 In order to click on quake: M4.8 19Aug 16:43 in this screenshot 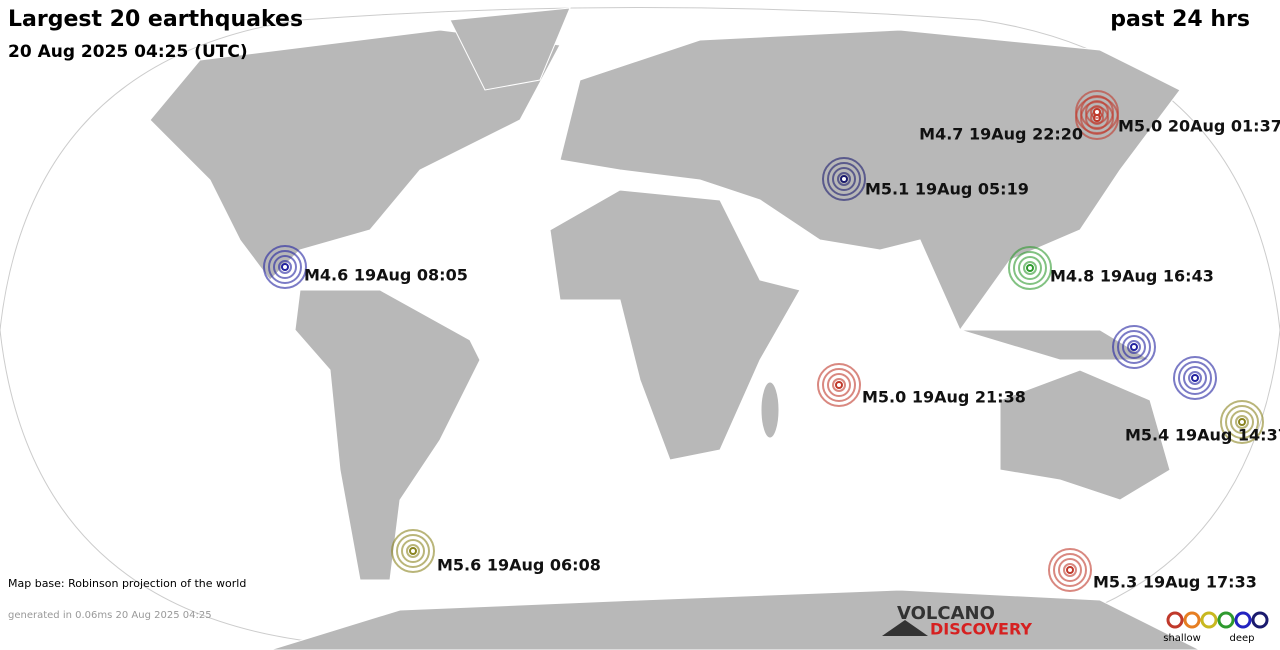, I will do `click(1111, 268)`.